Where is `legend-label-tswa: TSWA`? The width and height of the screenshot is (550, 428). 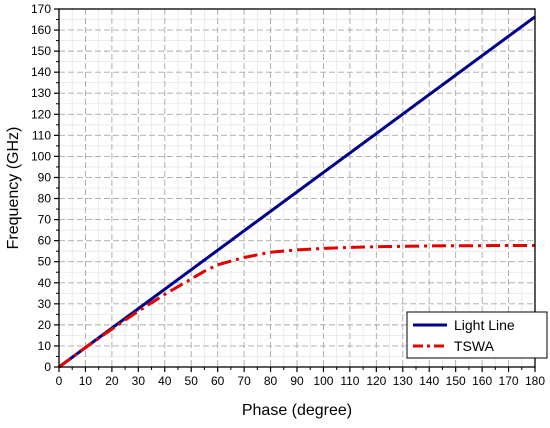 legend-label-tswa: TSWA is located at coordinates (474, 346).